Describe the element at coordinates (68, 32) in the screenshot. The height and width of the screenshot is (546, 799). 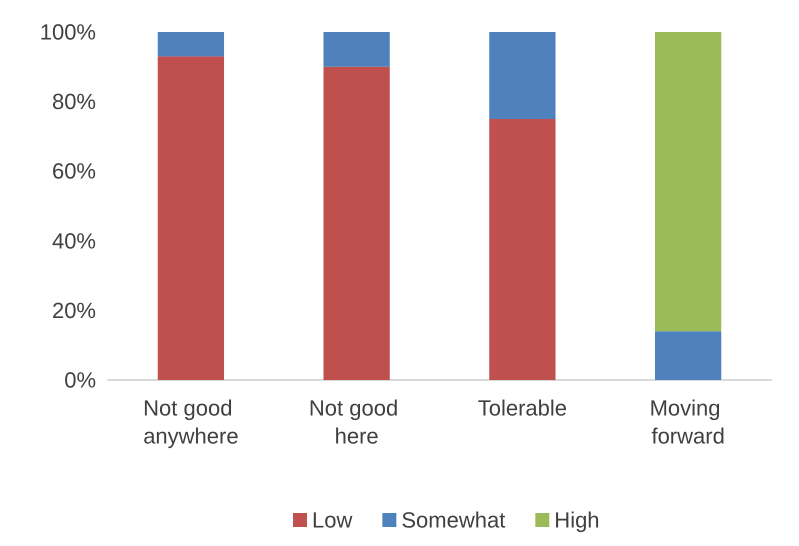
I see `y-tick-label: 100%` at that location.